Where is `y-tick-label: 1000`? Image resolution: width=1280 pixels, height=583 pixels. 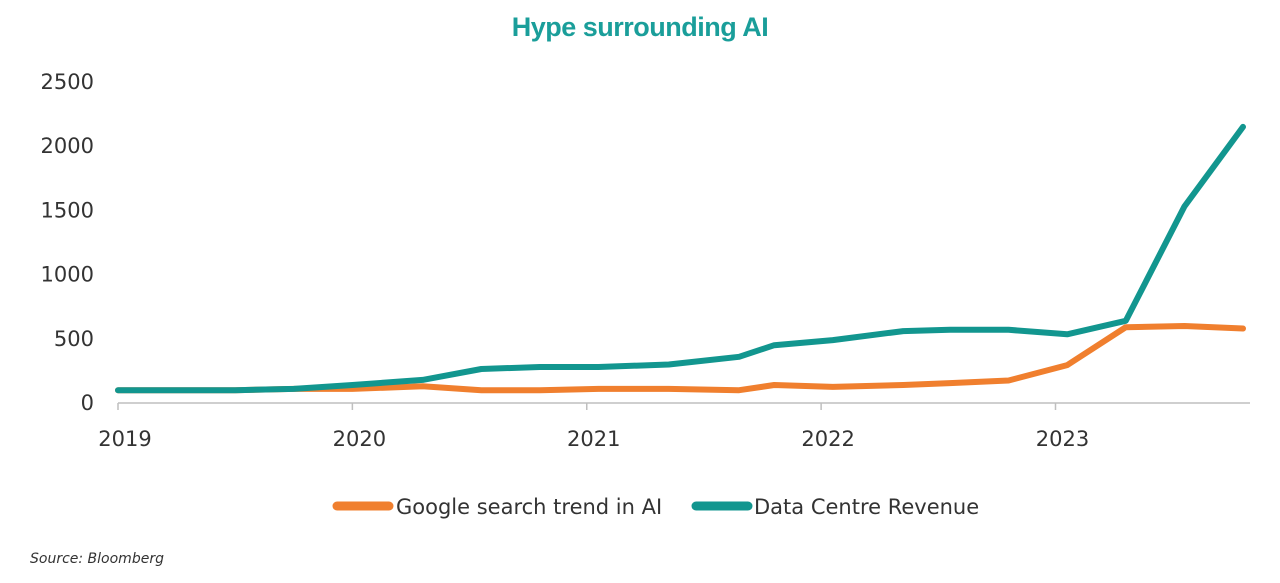
y-tick-label: 1000 is located at coordinates (67, 275).